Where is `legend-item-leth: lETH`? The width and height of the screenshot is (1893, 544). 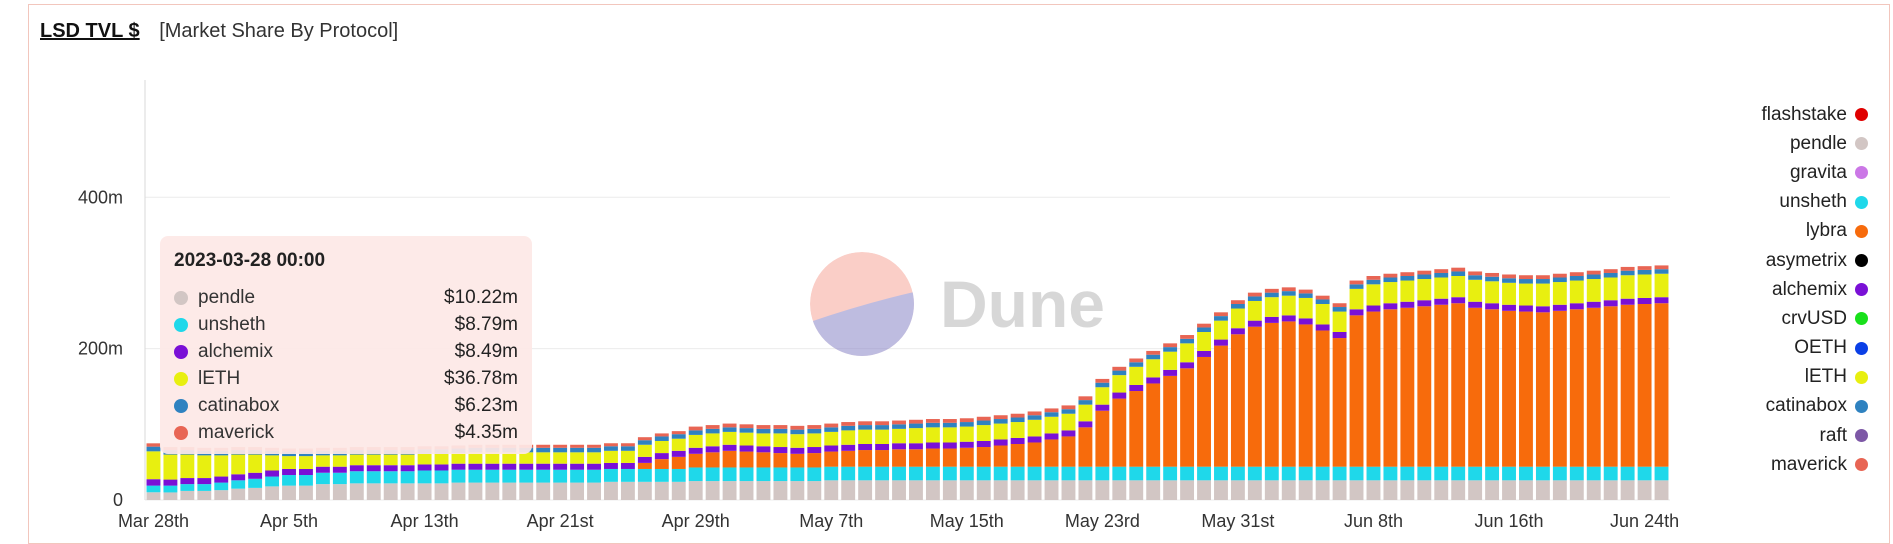
legend-item-leth: lETH is located at coordinates (1784, 377).